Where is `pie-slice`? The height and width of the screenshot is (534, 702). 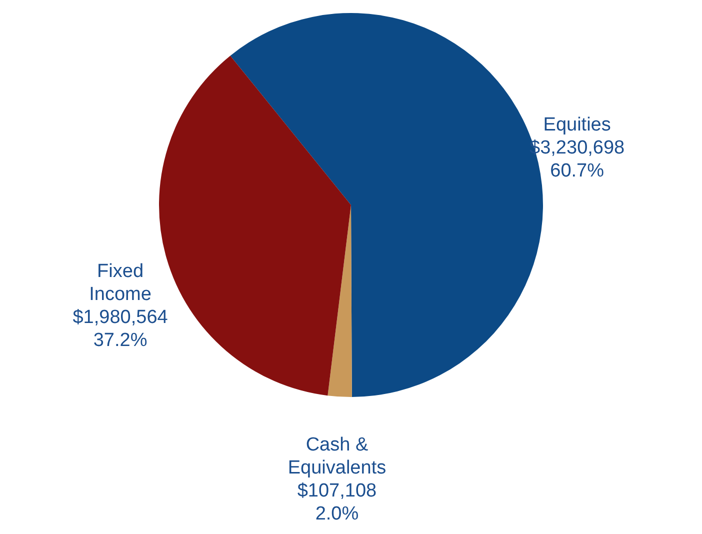 pie-slice is located at coordinates (340, 301).